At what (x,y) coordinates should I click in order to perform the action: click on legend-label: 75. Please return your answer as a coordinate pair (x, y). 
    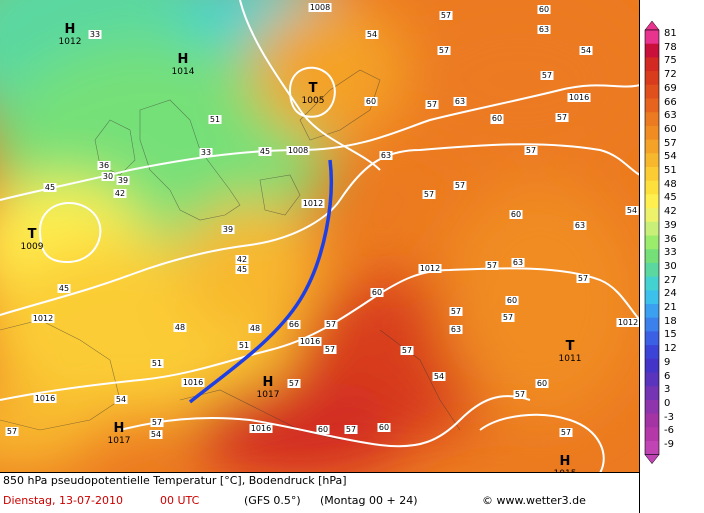
    Looking at the image, I should click on (670, 61).